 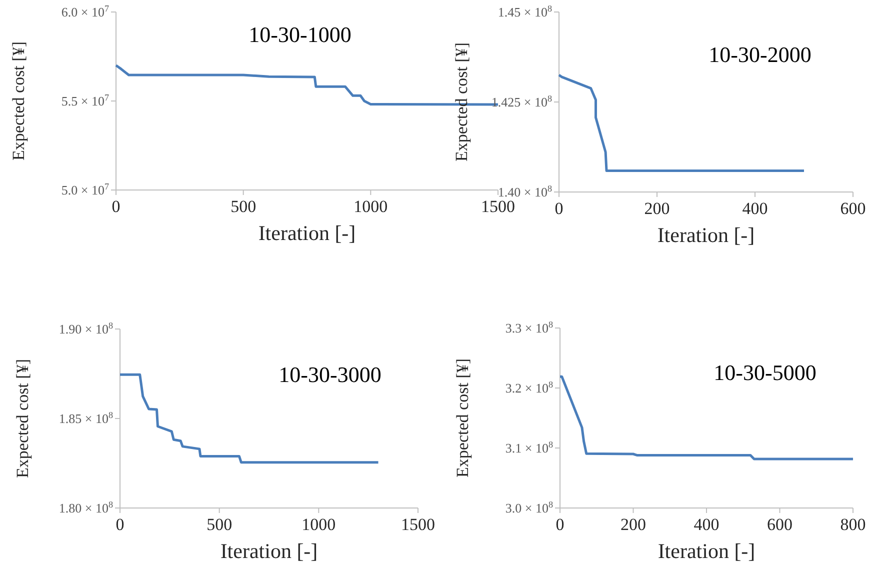 What do you see at coordinates (765, 372) in the screenshot?
I see `text: 10-30-5000` at bounding box center [765, 372].